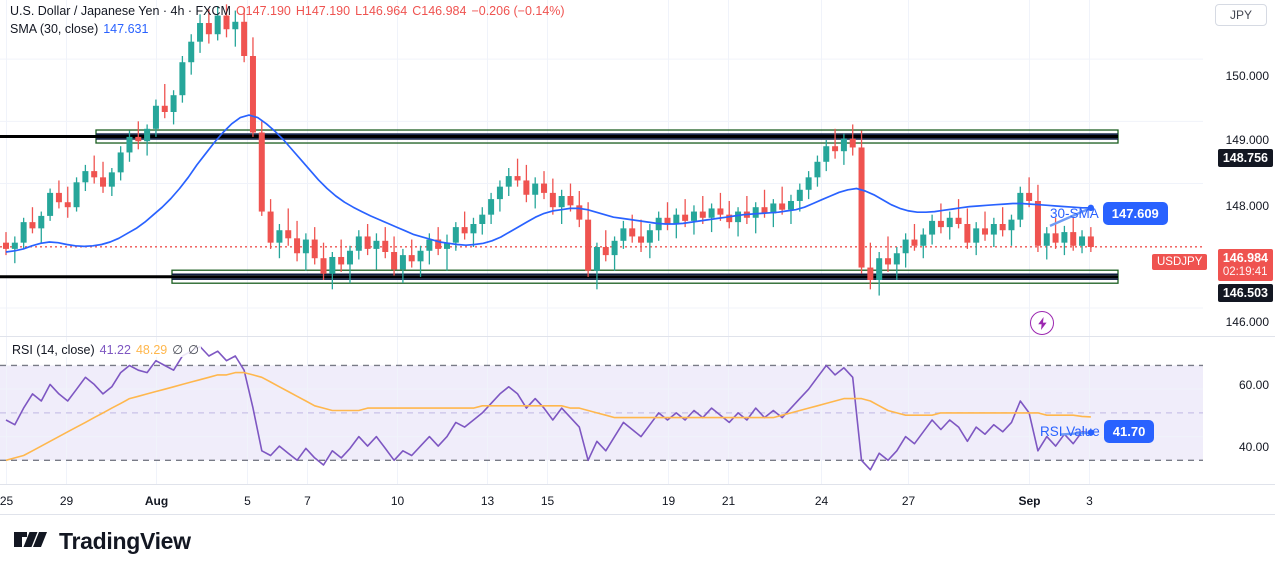  I want to click on time-tick-13: 13, so click(487, 501).